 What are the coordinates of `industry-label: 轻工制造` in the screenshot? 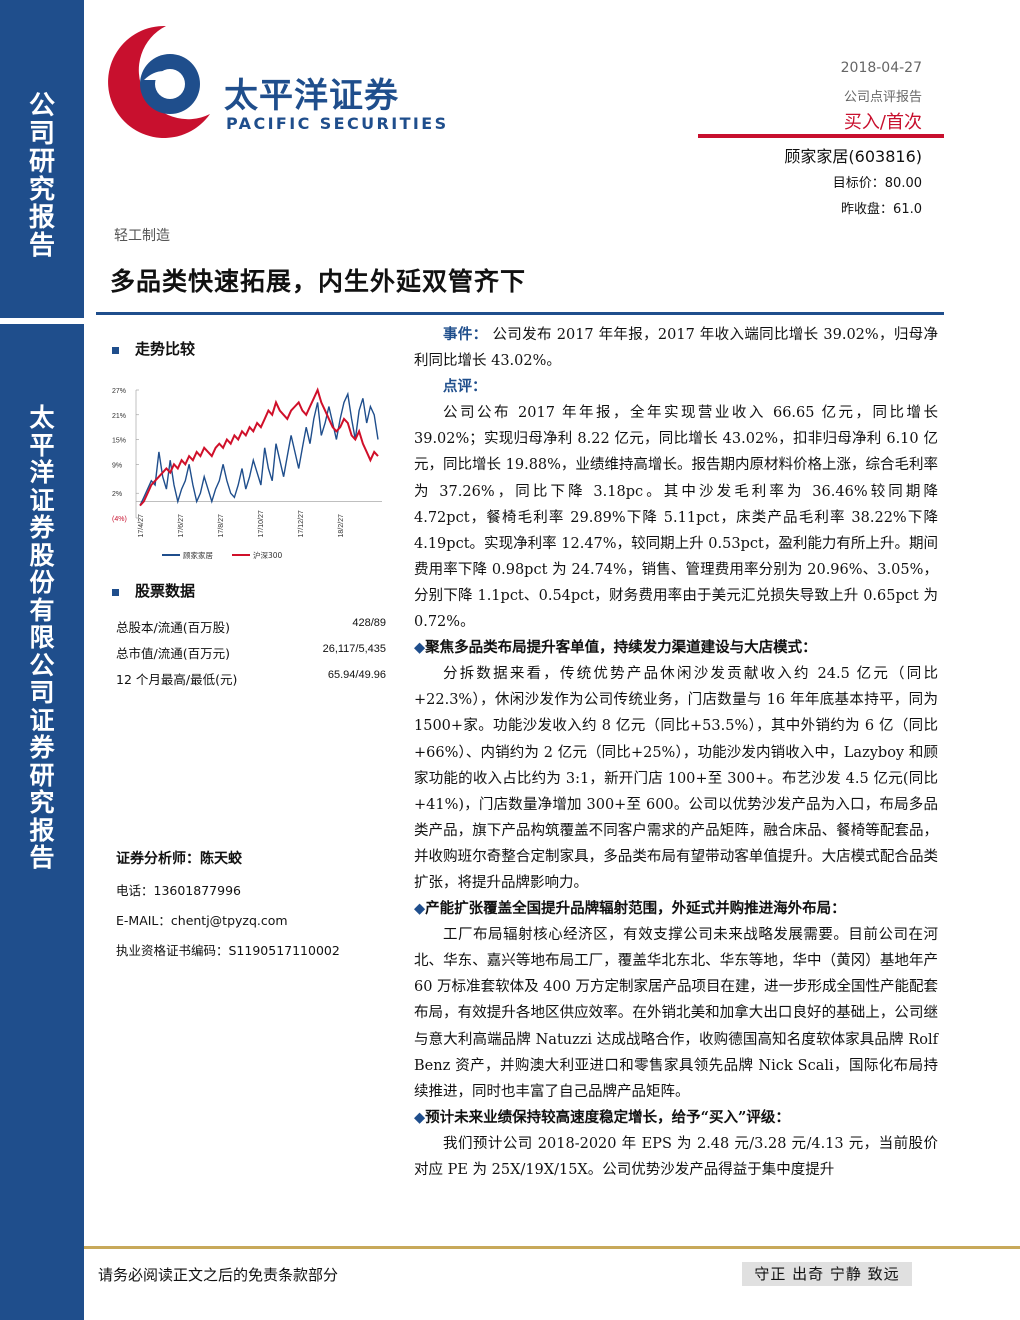 It's located at (142, 236).